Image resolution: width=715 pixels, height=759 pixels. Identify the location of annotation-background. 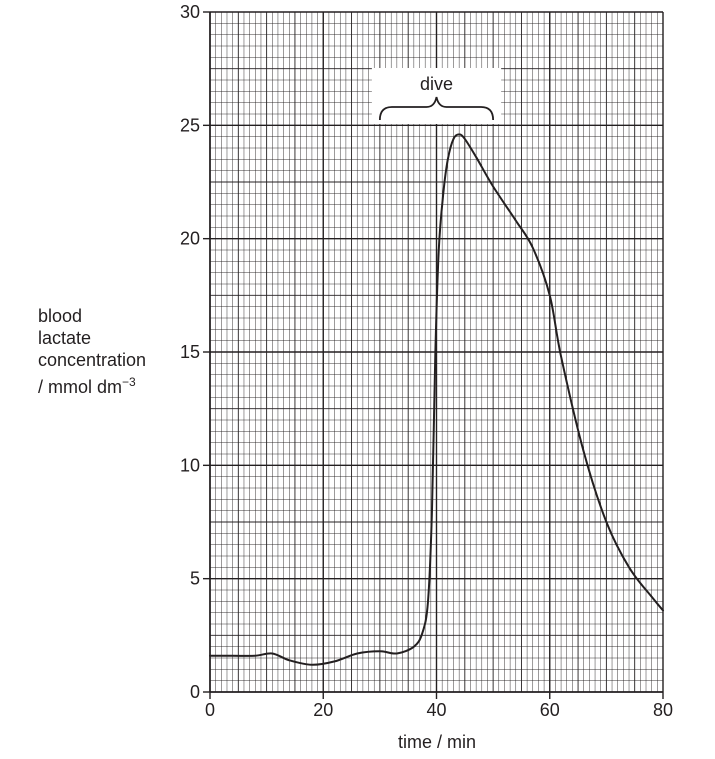
(436, 96).